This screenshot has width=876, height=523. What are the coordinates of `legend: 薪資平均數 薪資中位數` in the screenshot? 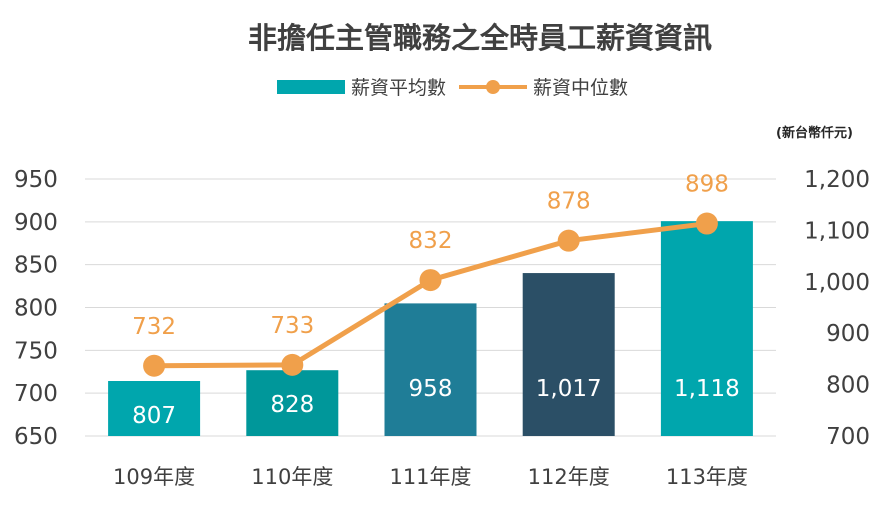 It's located at (452, 88).